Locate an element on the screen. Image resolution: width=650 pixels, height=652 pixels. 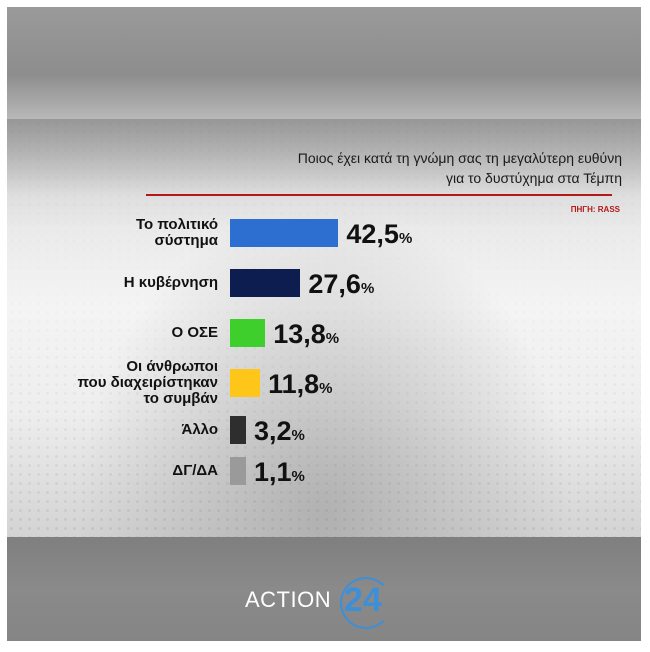
category-label-line: σύστημα is located at coordinates (186, 240).